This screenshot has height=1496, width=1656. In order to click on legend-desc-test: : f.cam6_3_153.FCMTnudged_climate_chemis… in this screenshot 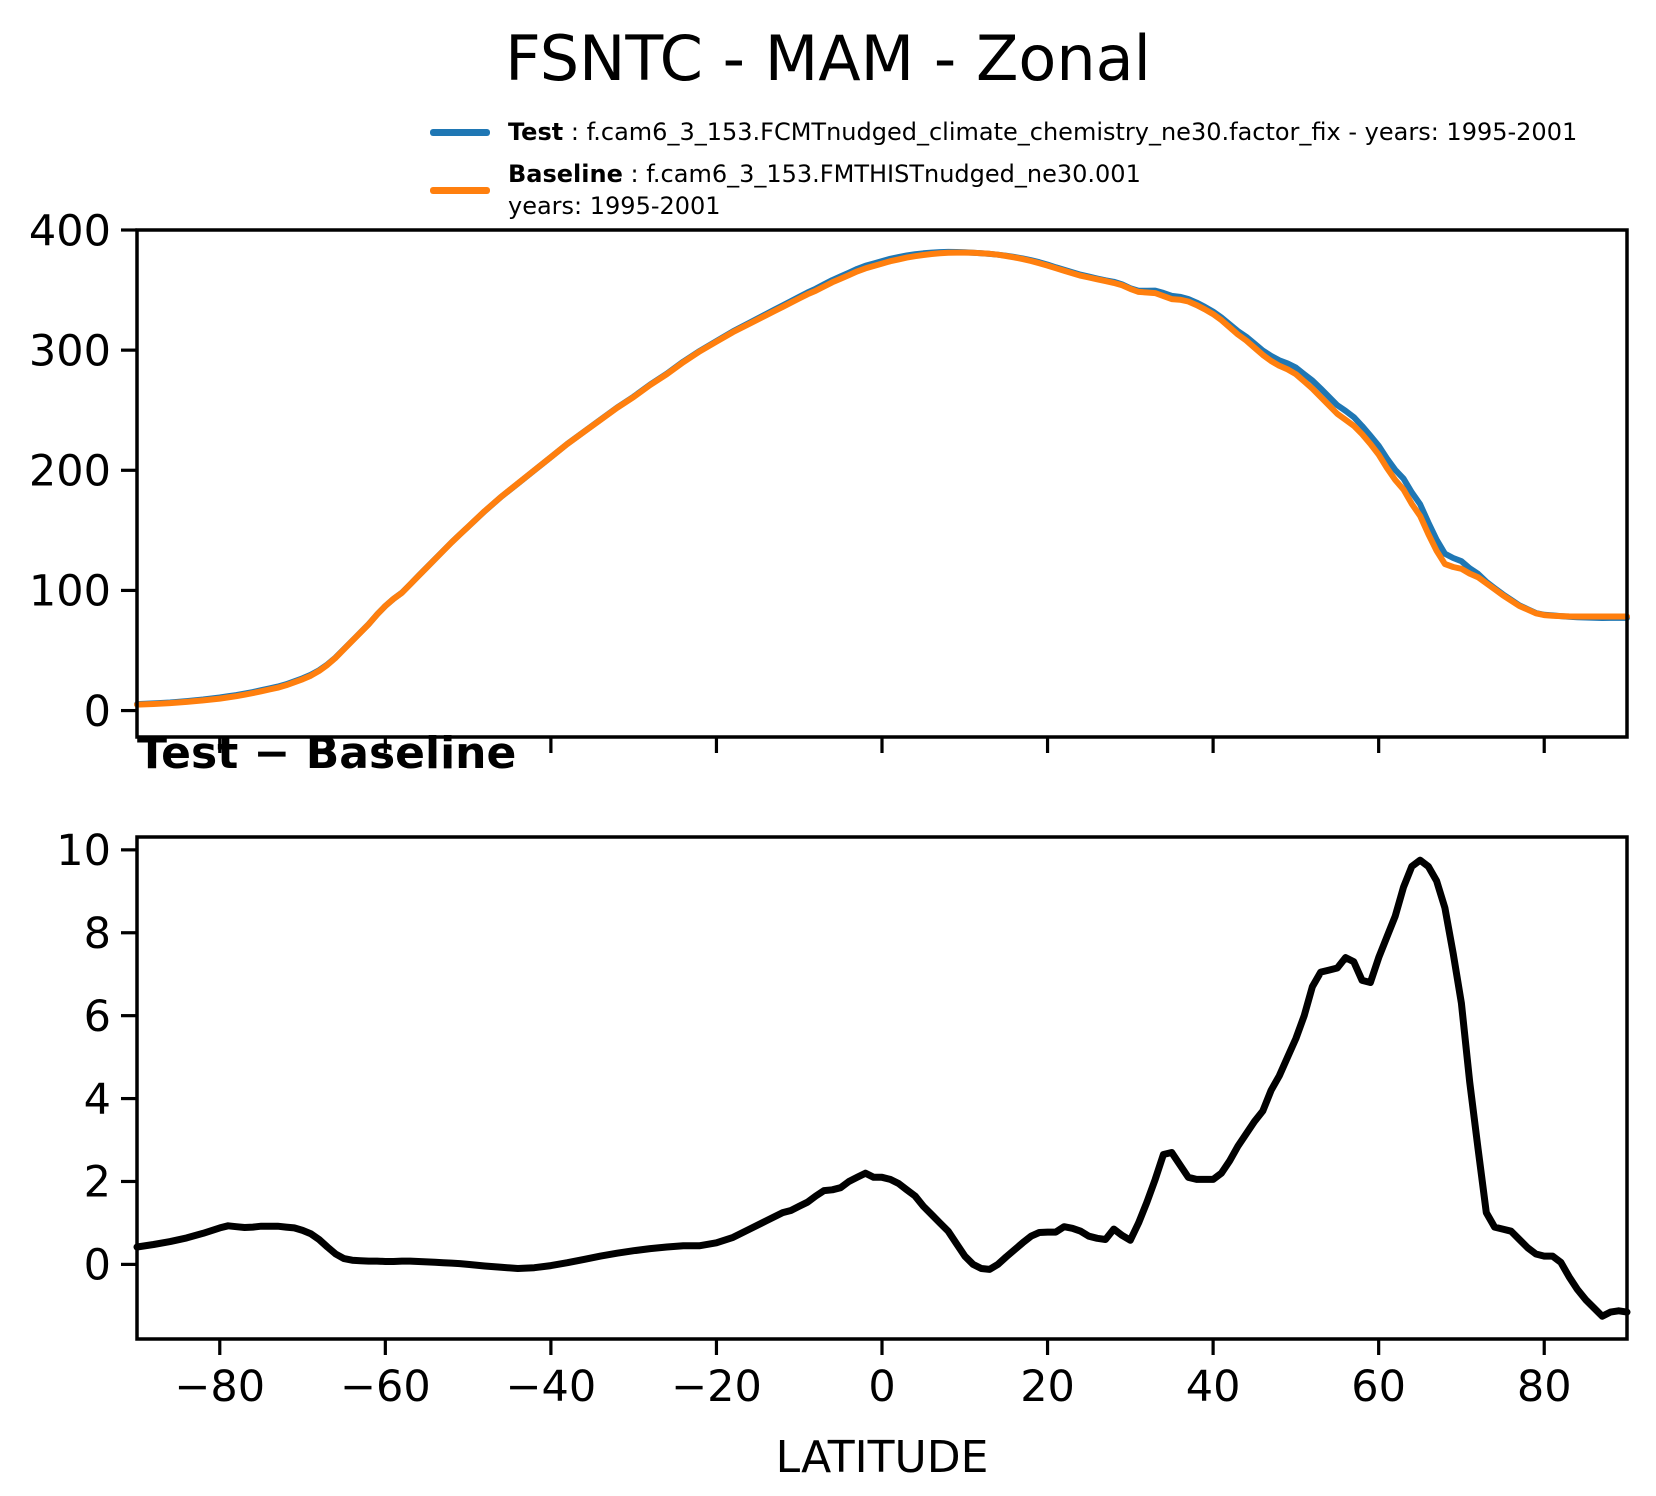, I will do `click(1070, 132)`.